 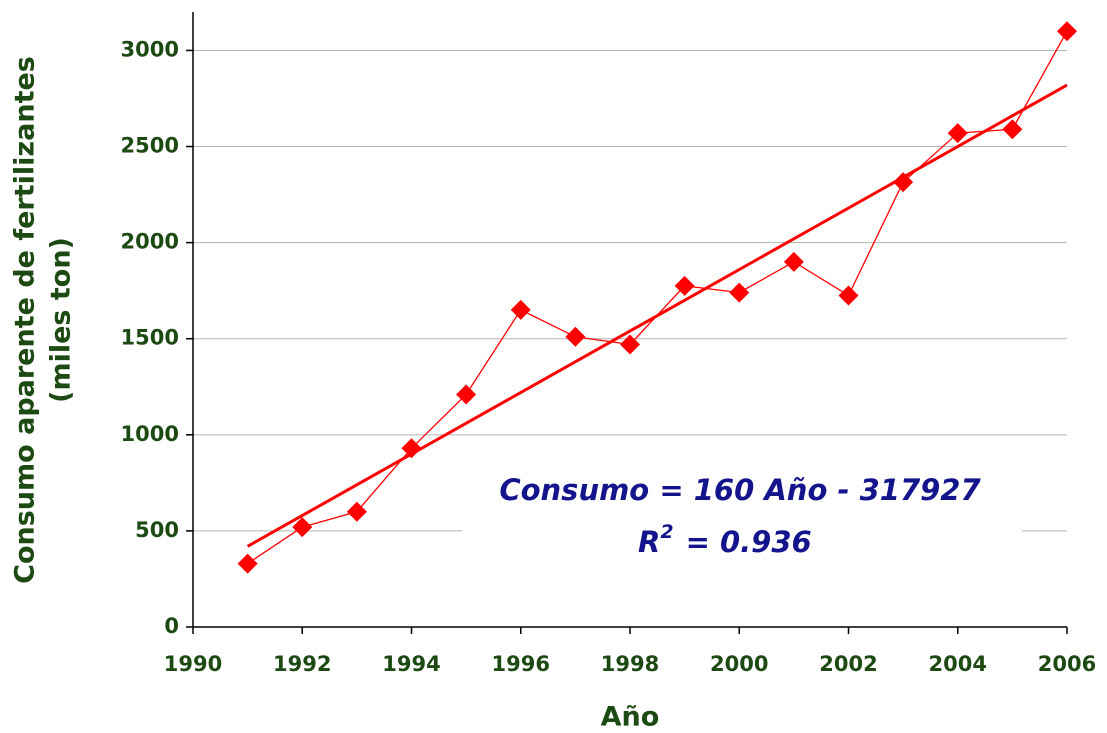 I want to click on y-tick-label: 2000, so click(x=150, y=242).